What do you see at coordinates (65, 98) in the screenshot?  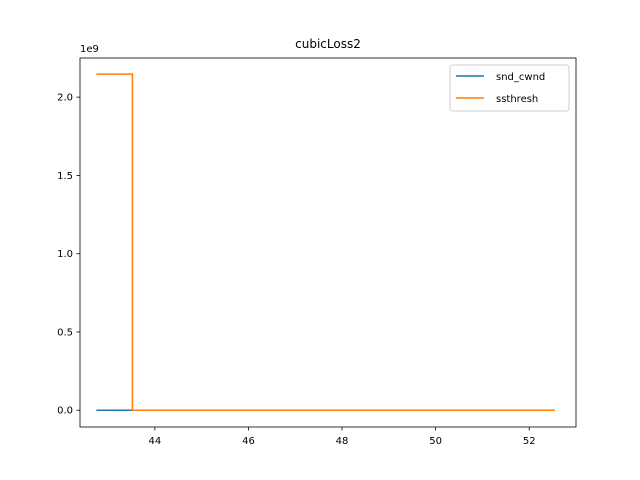 I see `y-tick-label: 2.0` at bounding box center [65, 98].